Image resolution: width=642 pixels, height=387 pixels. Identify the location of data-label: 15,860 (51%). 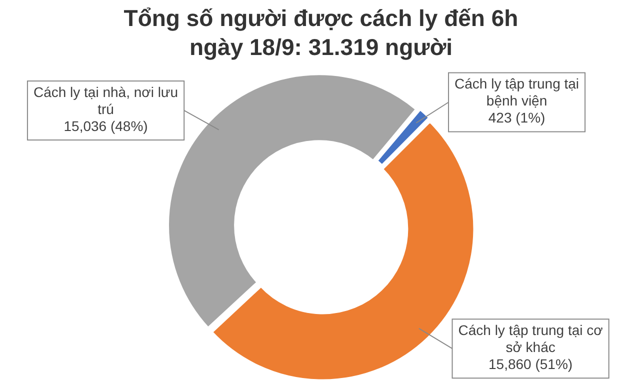
(530, 364).